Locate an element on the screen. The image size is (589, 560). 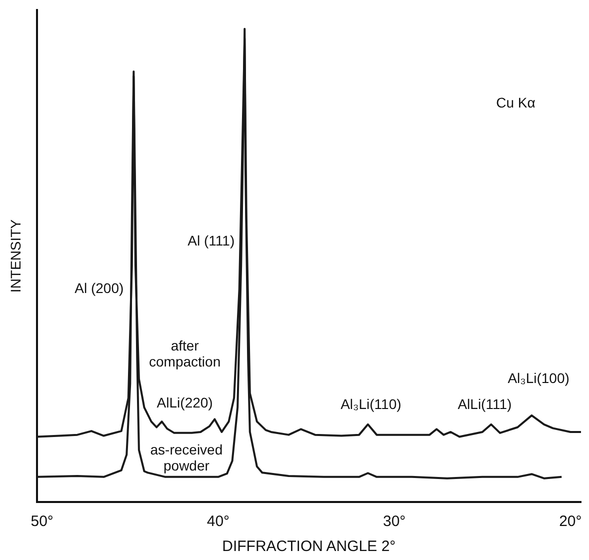
annotation: Al₃Li(100) is located at coordinates (539, 378).